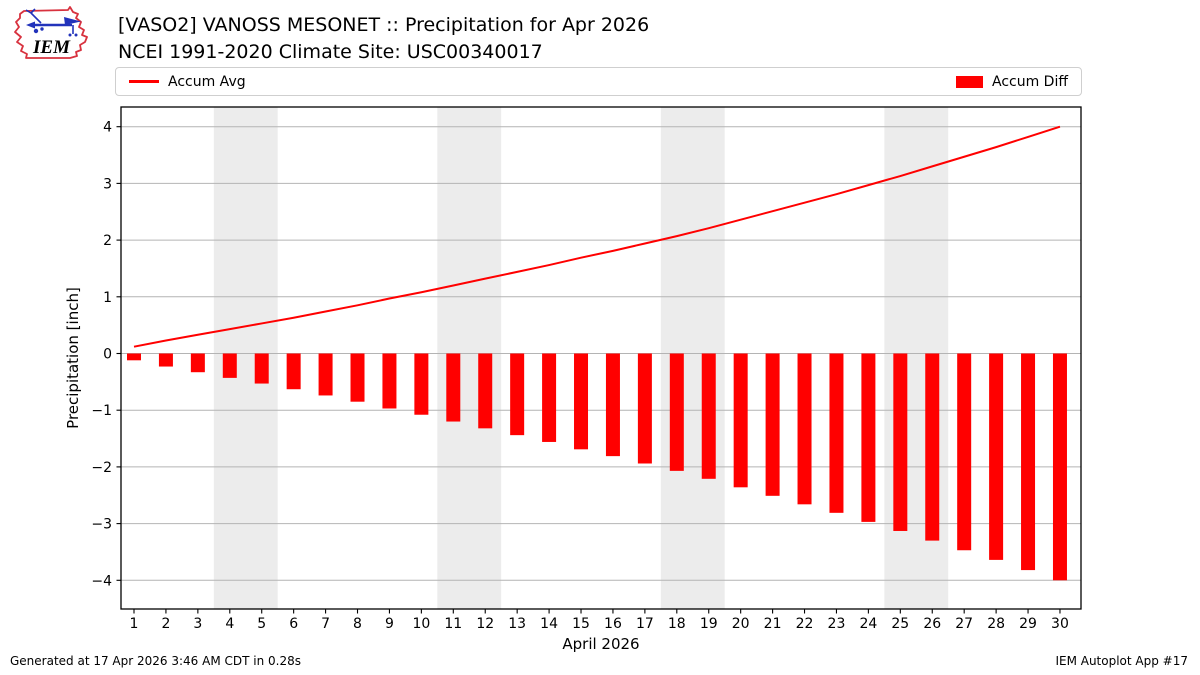  I want to click on y-tick-labels: −4 −3 −2 −1 0 1 2 3 4, so click(101, 355).